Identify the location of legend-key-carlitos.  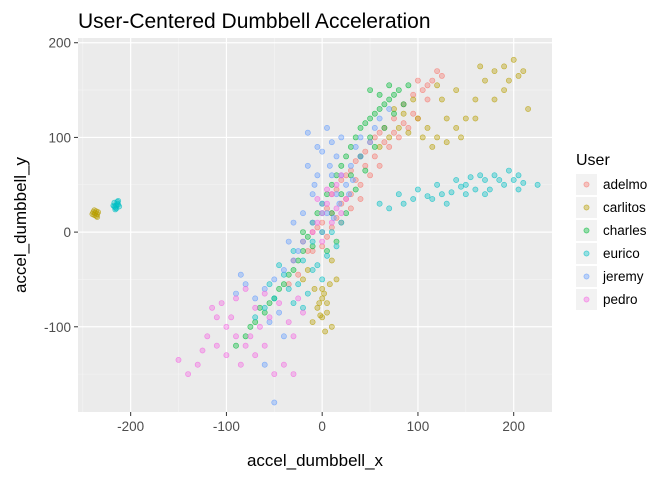
(586, 207).